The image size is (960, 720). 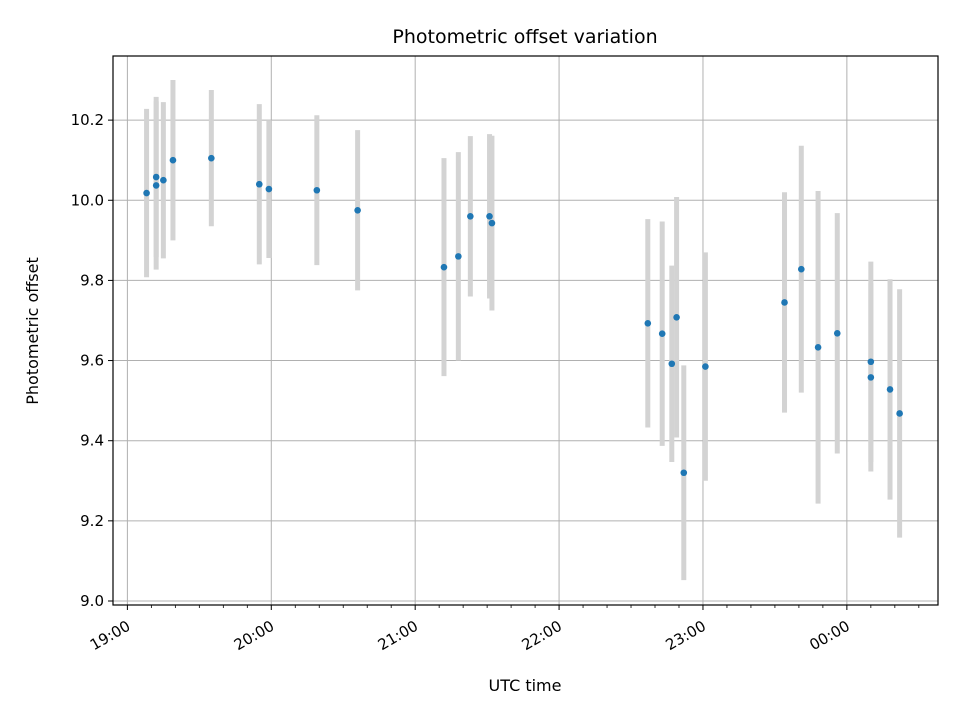 What do you see at coordinates (525, 685) in the screenshot?
I see `x-axis-title: UTC time` at bounding box center [525, 685].